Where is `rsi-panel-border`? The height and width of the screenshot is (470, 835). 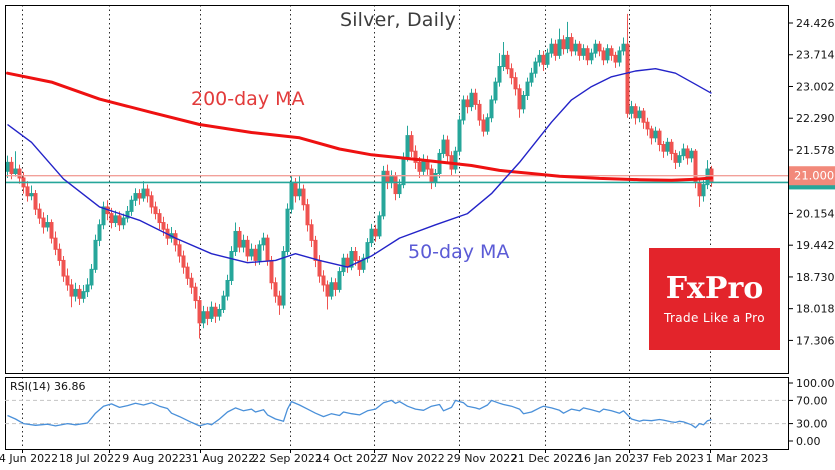
rsi-panel-border is located at coordinates (397, 413).